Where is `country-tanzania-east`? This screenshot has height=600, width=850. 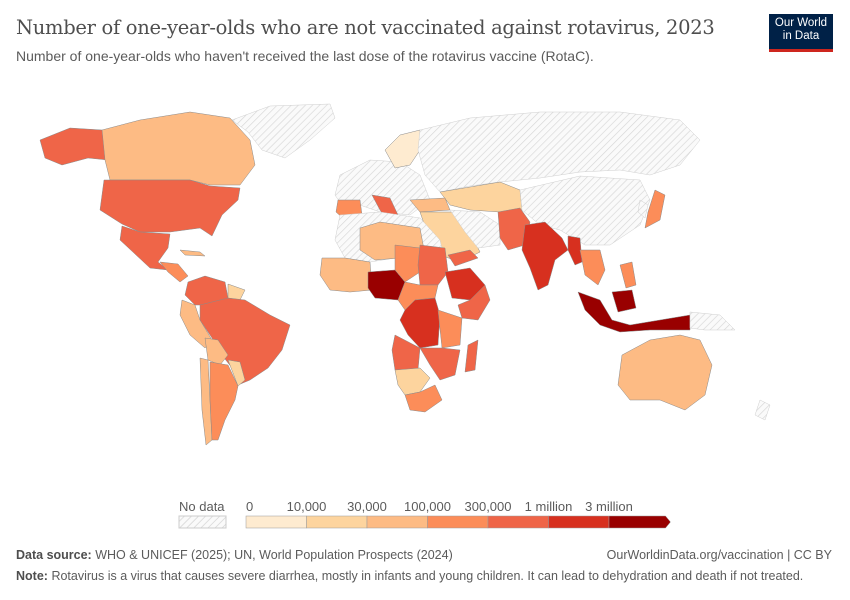
country-tanzania-east is located at coordinates (450, 329).